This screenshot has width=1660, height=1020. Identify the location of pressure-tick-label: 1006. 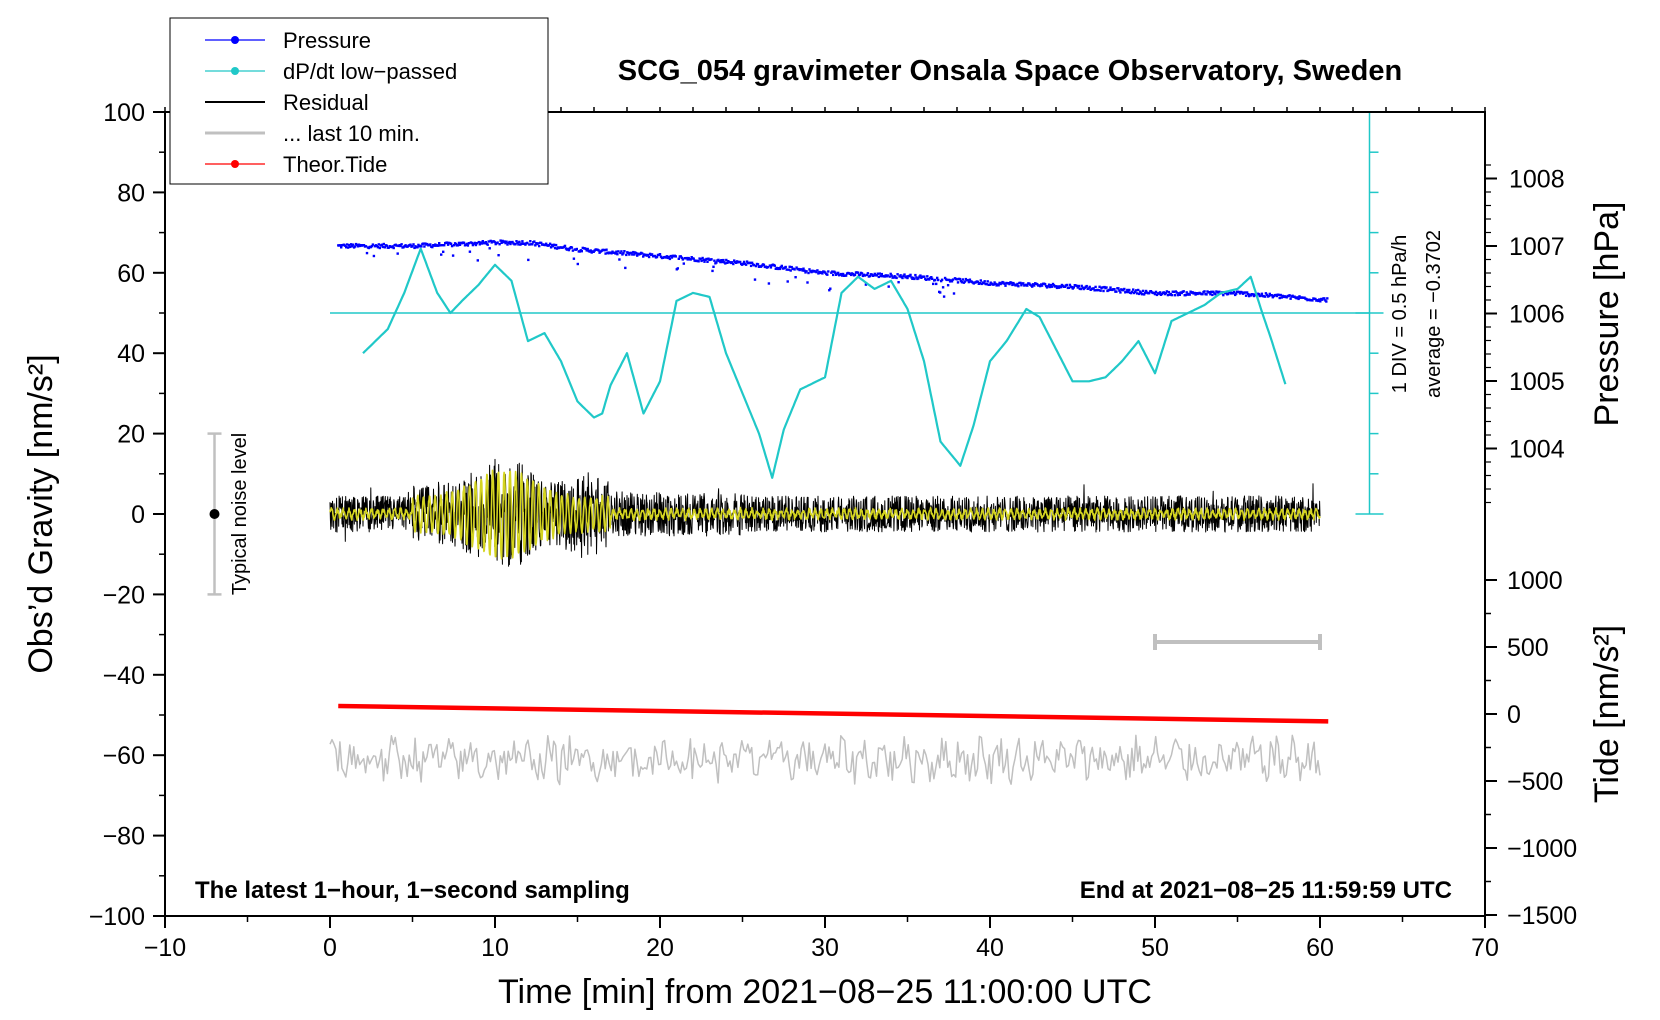
(1537, 315).